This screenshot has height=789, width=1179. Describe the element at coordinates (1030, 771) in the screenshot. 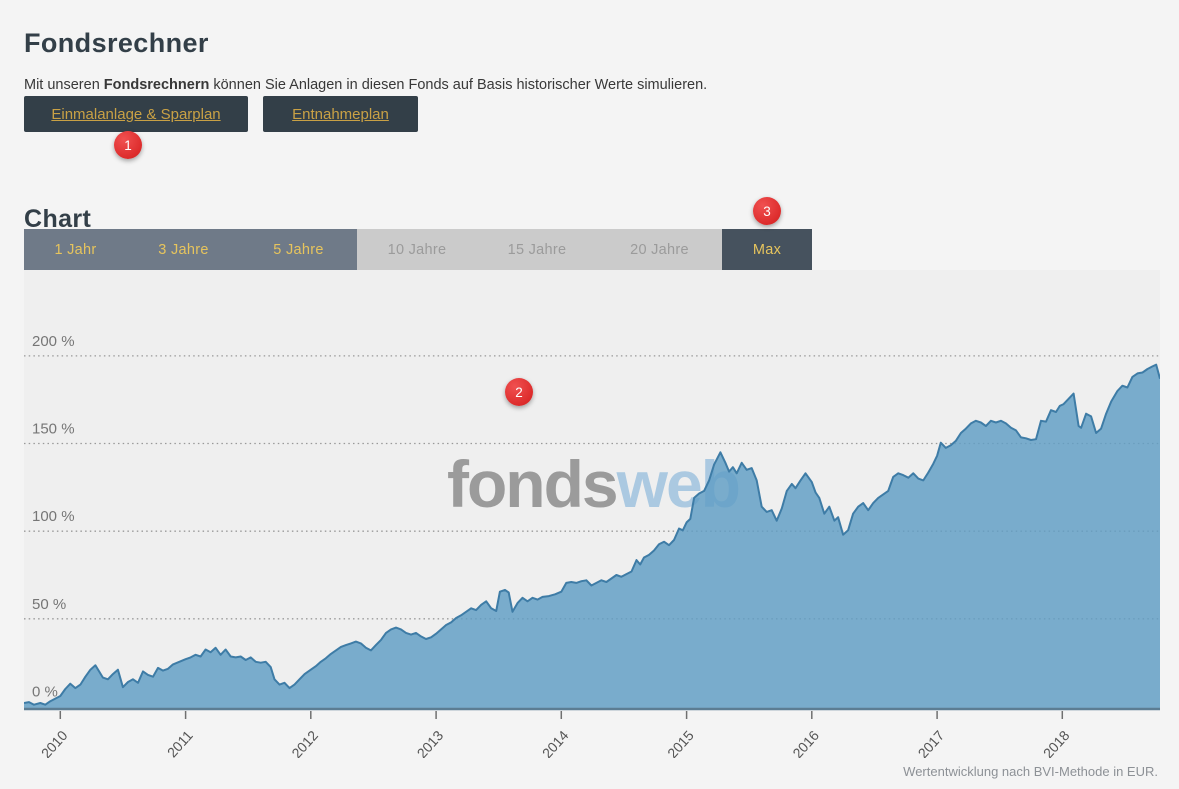

I see `chart-footnote: Wertentwicklung nach BVI-Methode in EUR.` at that location.